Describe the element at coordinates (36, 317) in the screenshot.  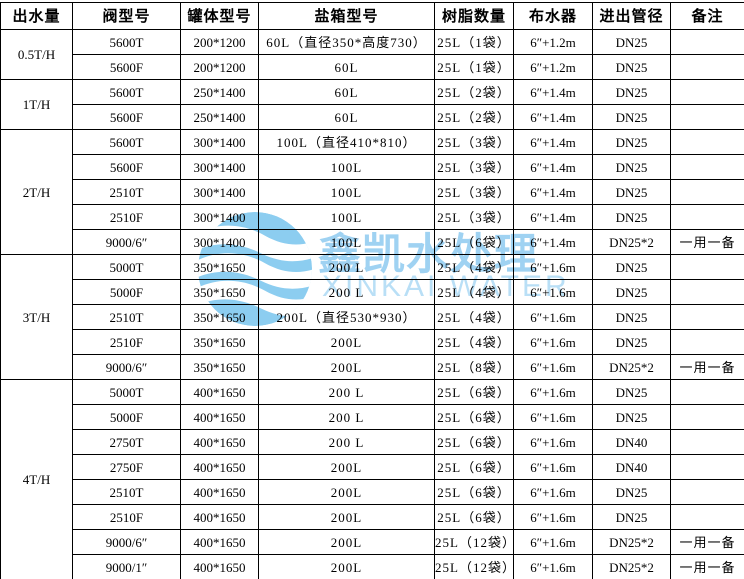
I see `flow-rate-cell: 3T/H` at that location.